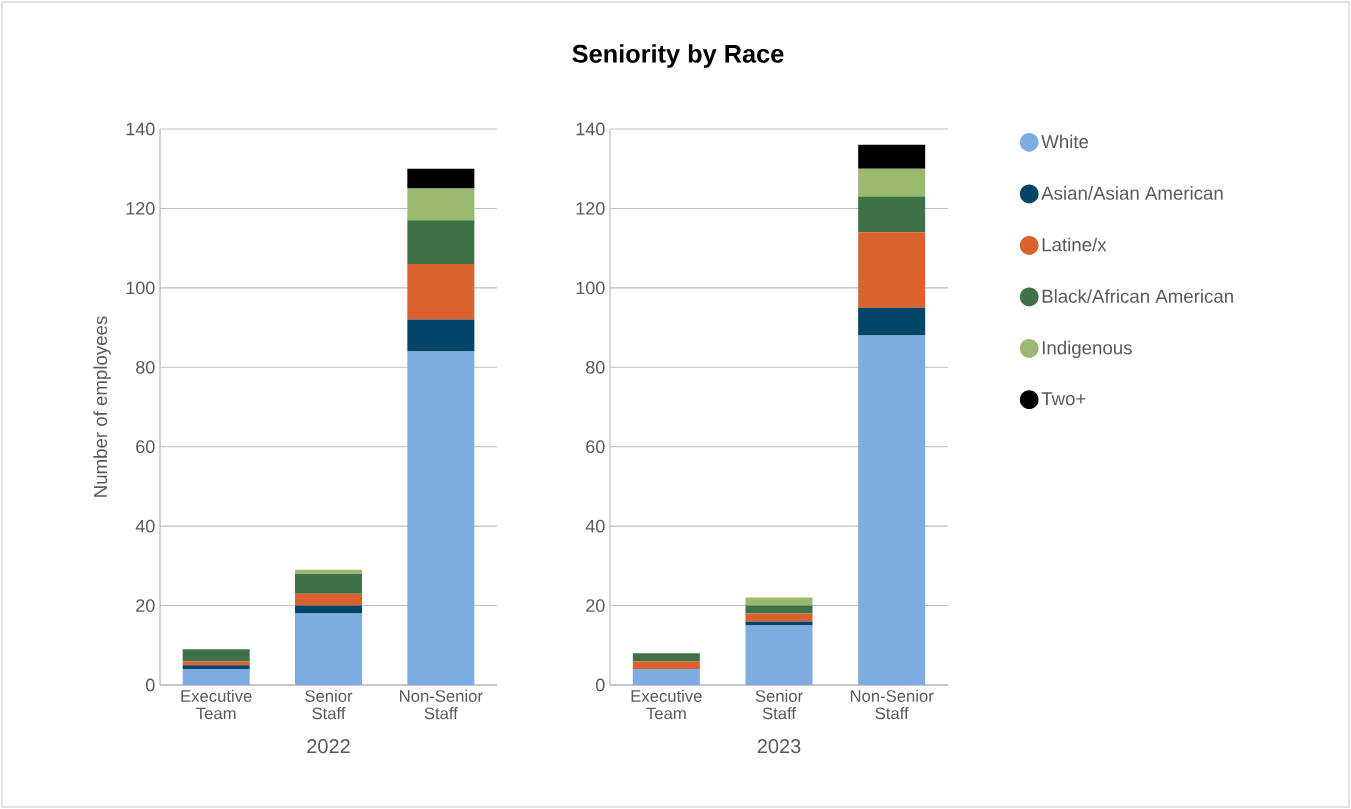 This screenshot has height=809, width=1351. What do you see at coordinates (1074, 244) in the screenshot?
I see `legend-label: Latine/x` at bounding box center [1074, 244].